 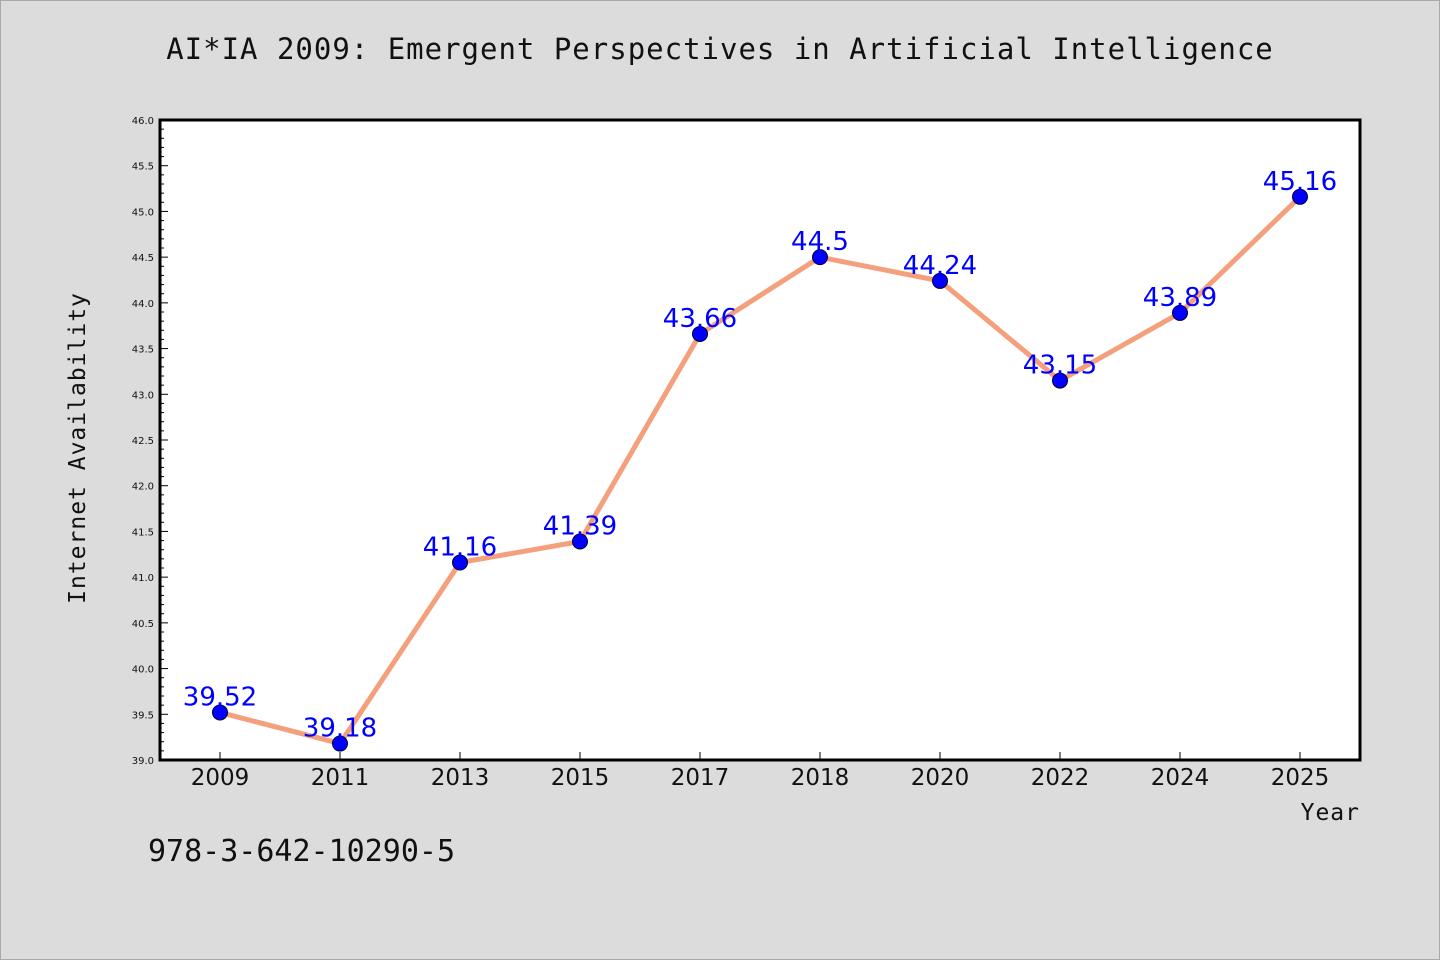 I want to click on y-tick-label: 43.5, so click(x=143, y=350).